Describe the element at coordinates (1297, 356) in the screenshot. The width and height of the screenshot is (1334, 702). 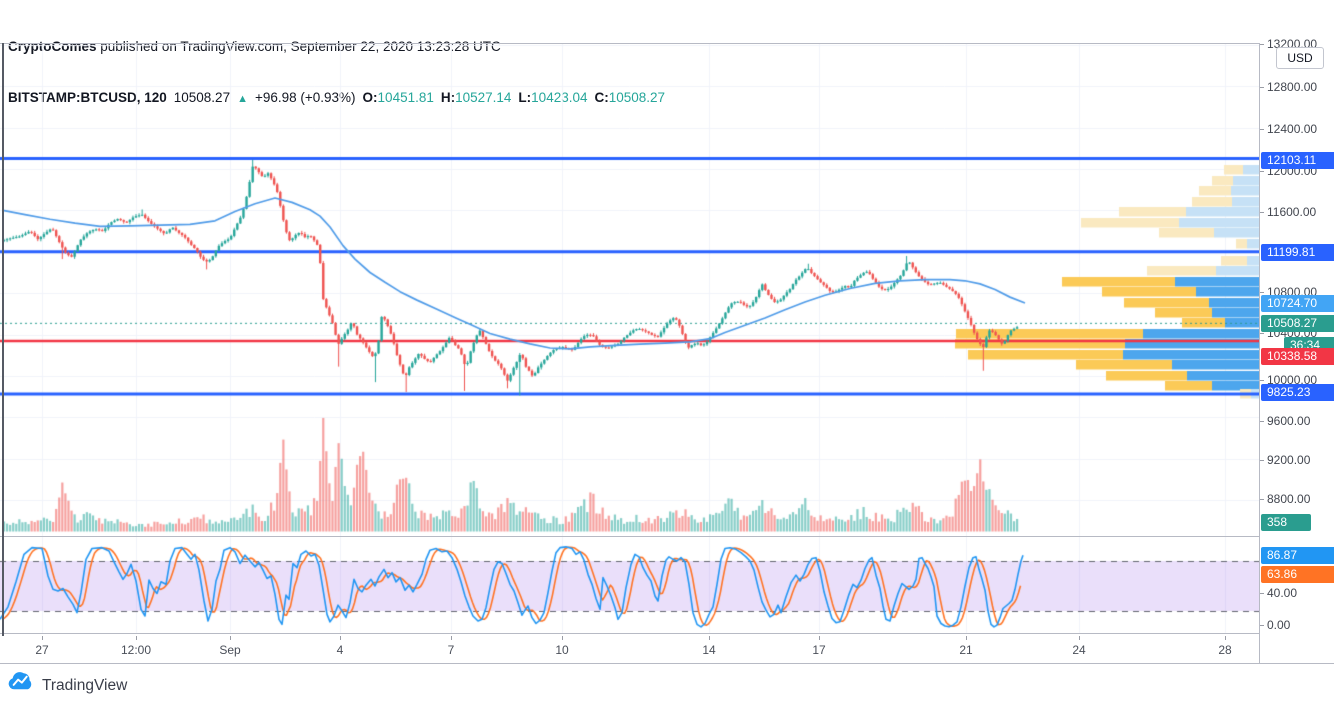
I see `price-level-badge: 10338.58` at that location.